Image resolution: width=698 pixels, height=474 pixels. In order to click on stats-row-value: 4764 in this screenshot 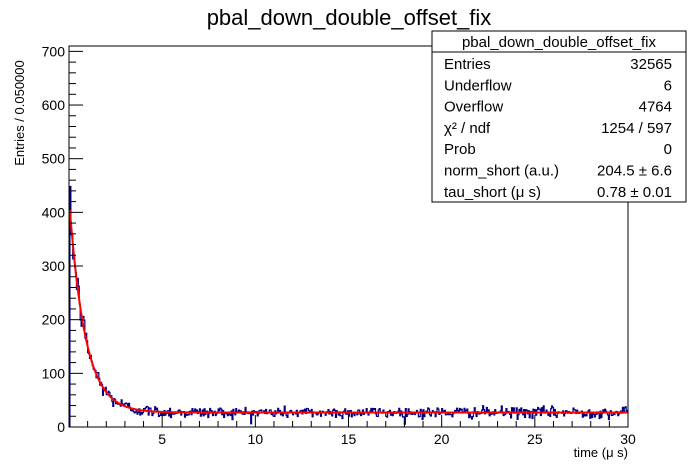, I will do `click(655, 107)`.